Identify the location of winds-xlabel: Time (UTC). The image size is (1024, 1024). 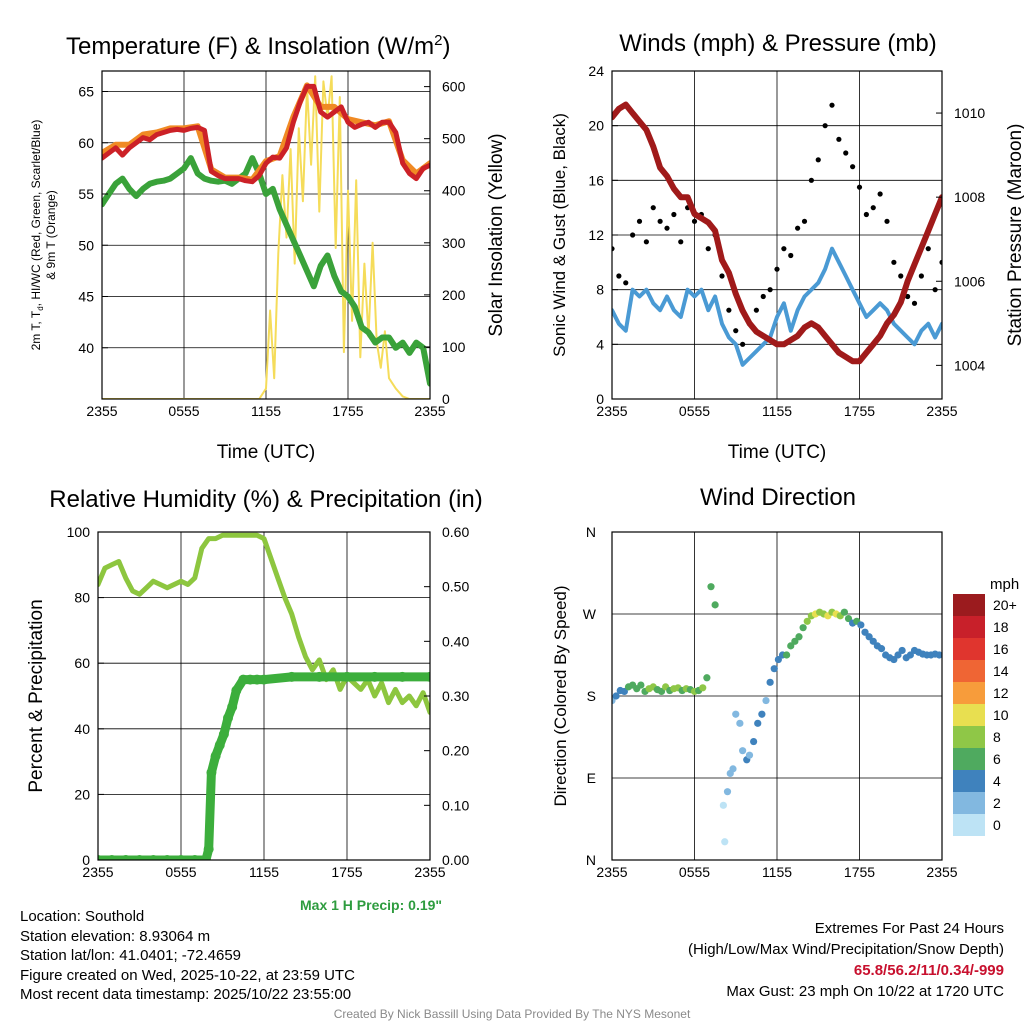
(777, 452).